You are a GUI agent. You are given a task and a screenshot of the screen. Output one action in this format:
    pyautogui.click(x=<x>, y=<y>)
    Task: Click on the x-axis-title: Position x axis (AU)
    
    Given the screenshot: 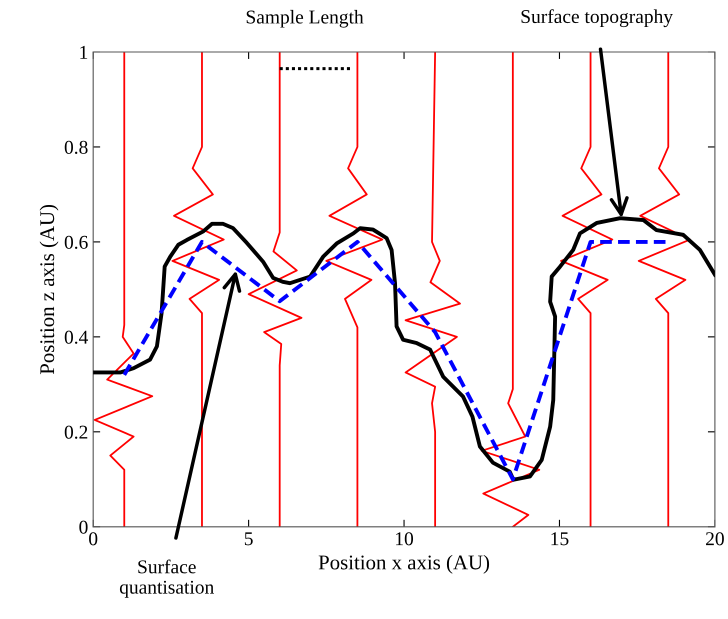 What is the action you would take?
    pyautogui.click(x=404, y=564)
    